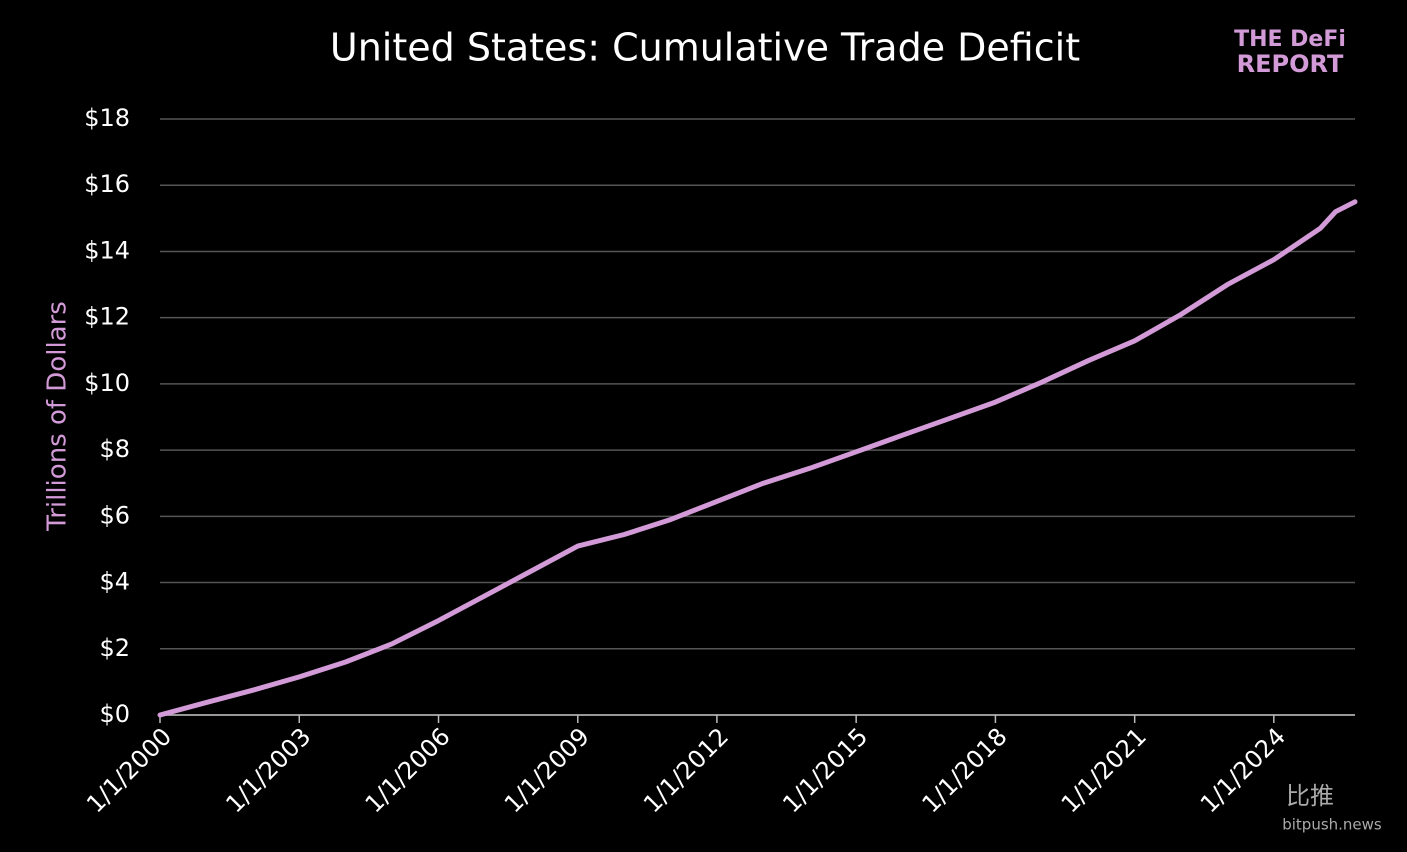  What do you see at coordinates (107, 317) in the screenshot?
I see `y-tick-label: $12` at bounding box center [107, 317].